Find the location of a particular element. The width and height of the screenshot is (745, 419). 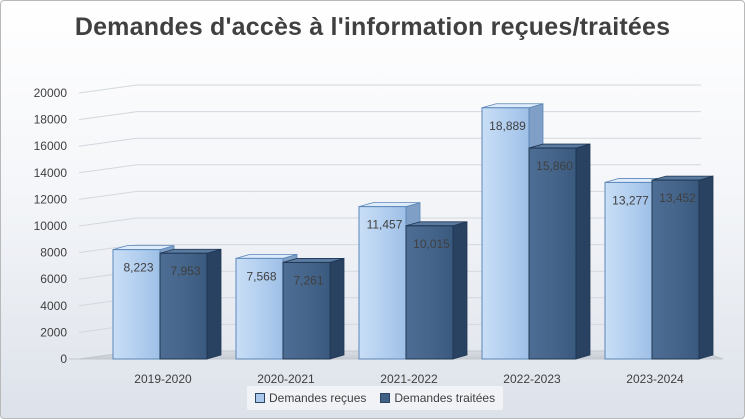

legend-swatch-processed is located at coordinates (385, 398).